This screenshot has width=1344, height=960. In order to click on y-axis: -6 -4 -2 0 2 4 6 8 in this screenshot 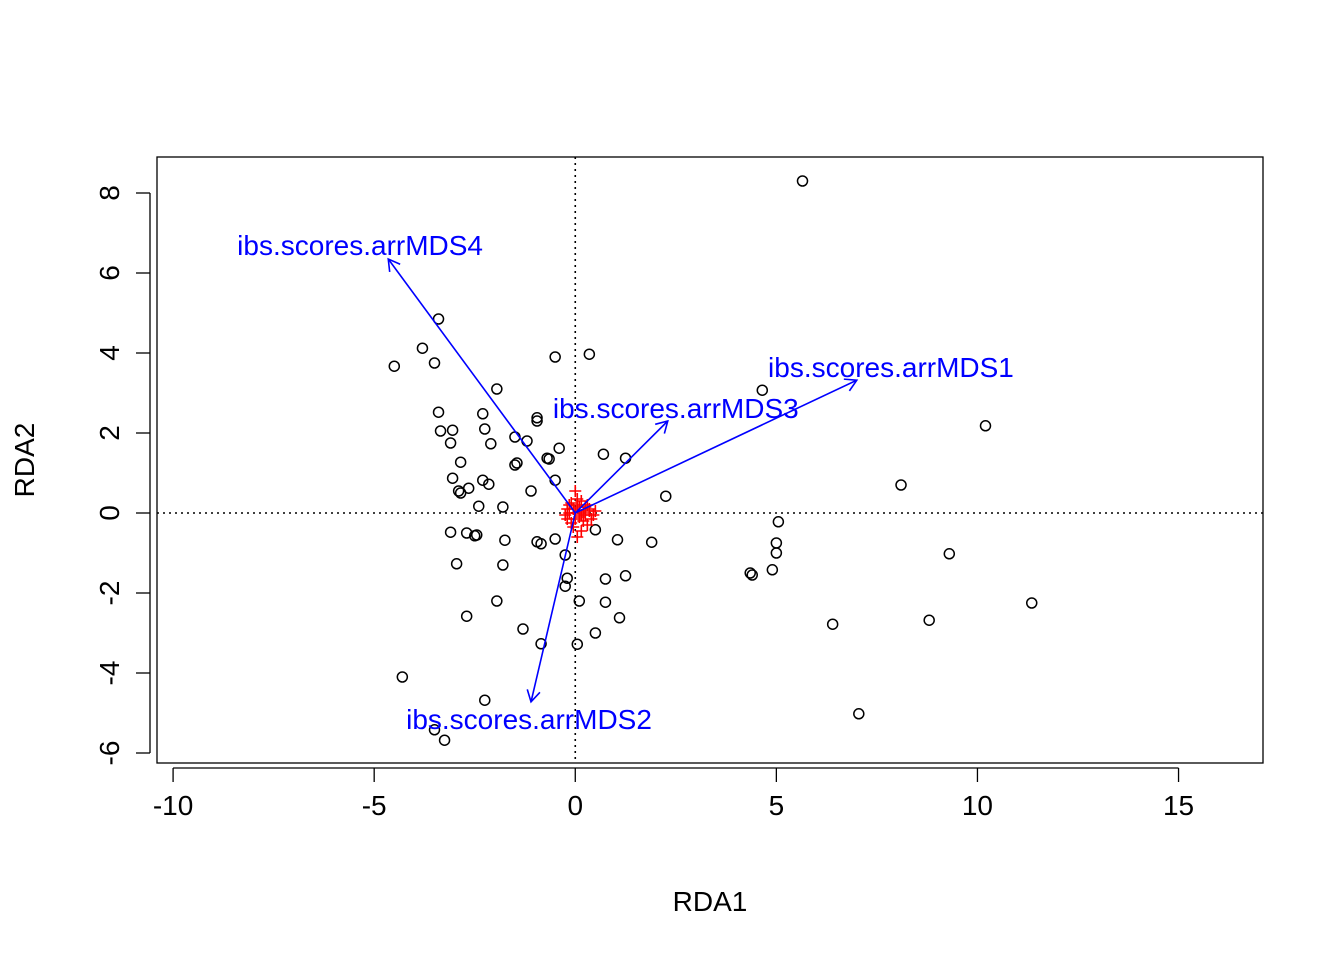, I will do `click(122, 475)`.